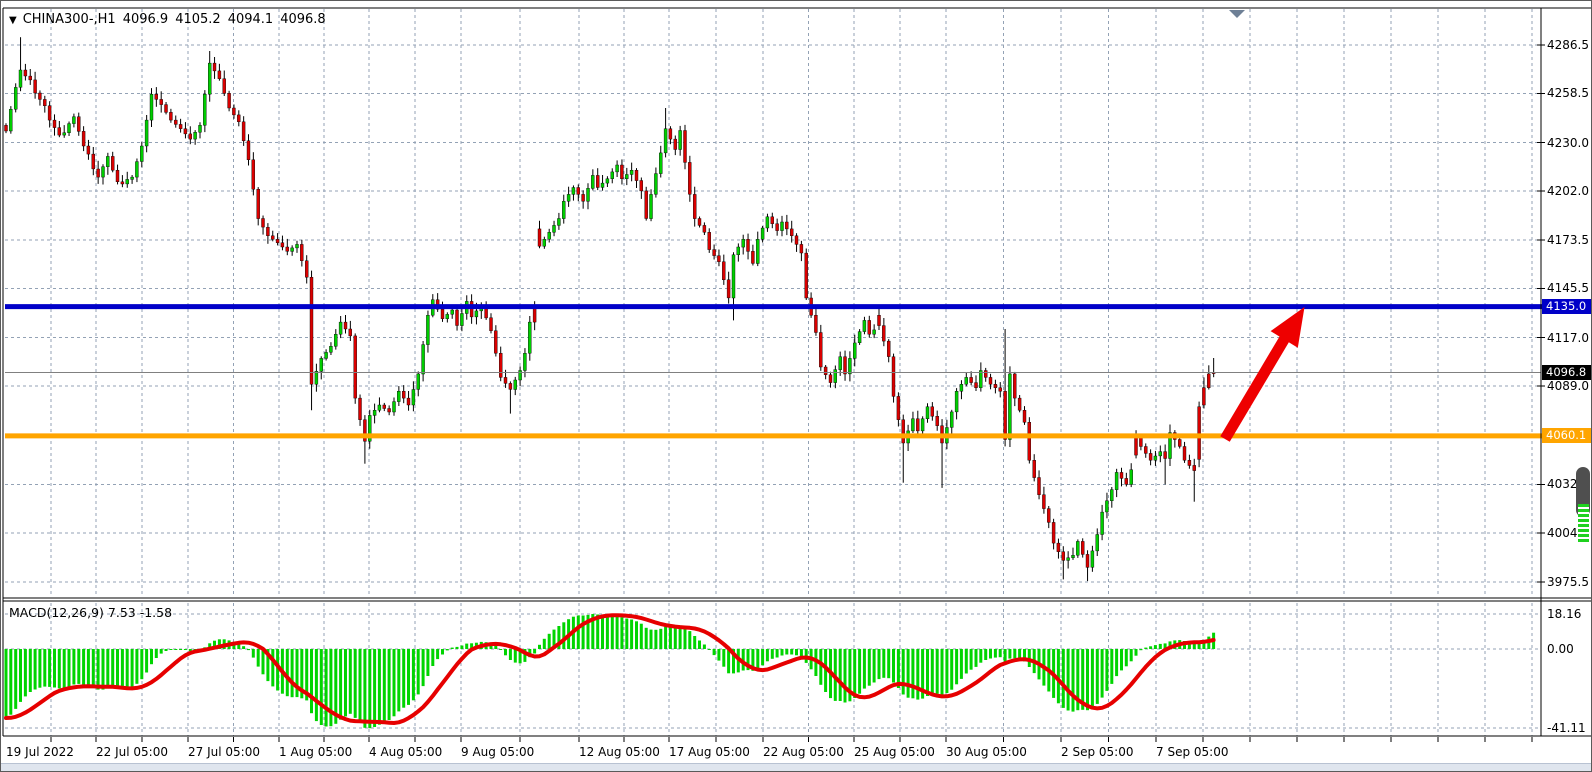  Describe the element at coordinates (171, 19) in the screenshot. I see `ohlc-header: ▼ CHINA300-,H1 4096.9 4105.2 4094.1 4096.8` at that location.